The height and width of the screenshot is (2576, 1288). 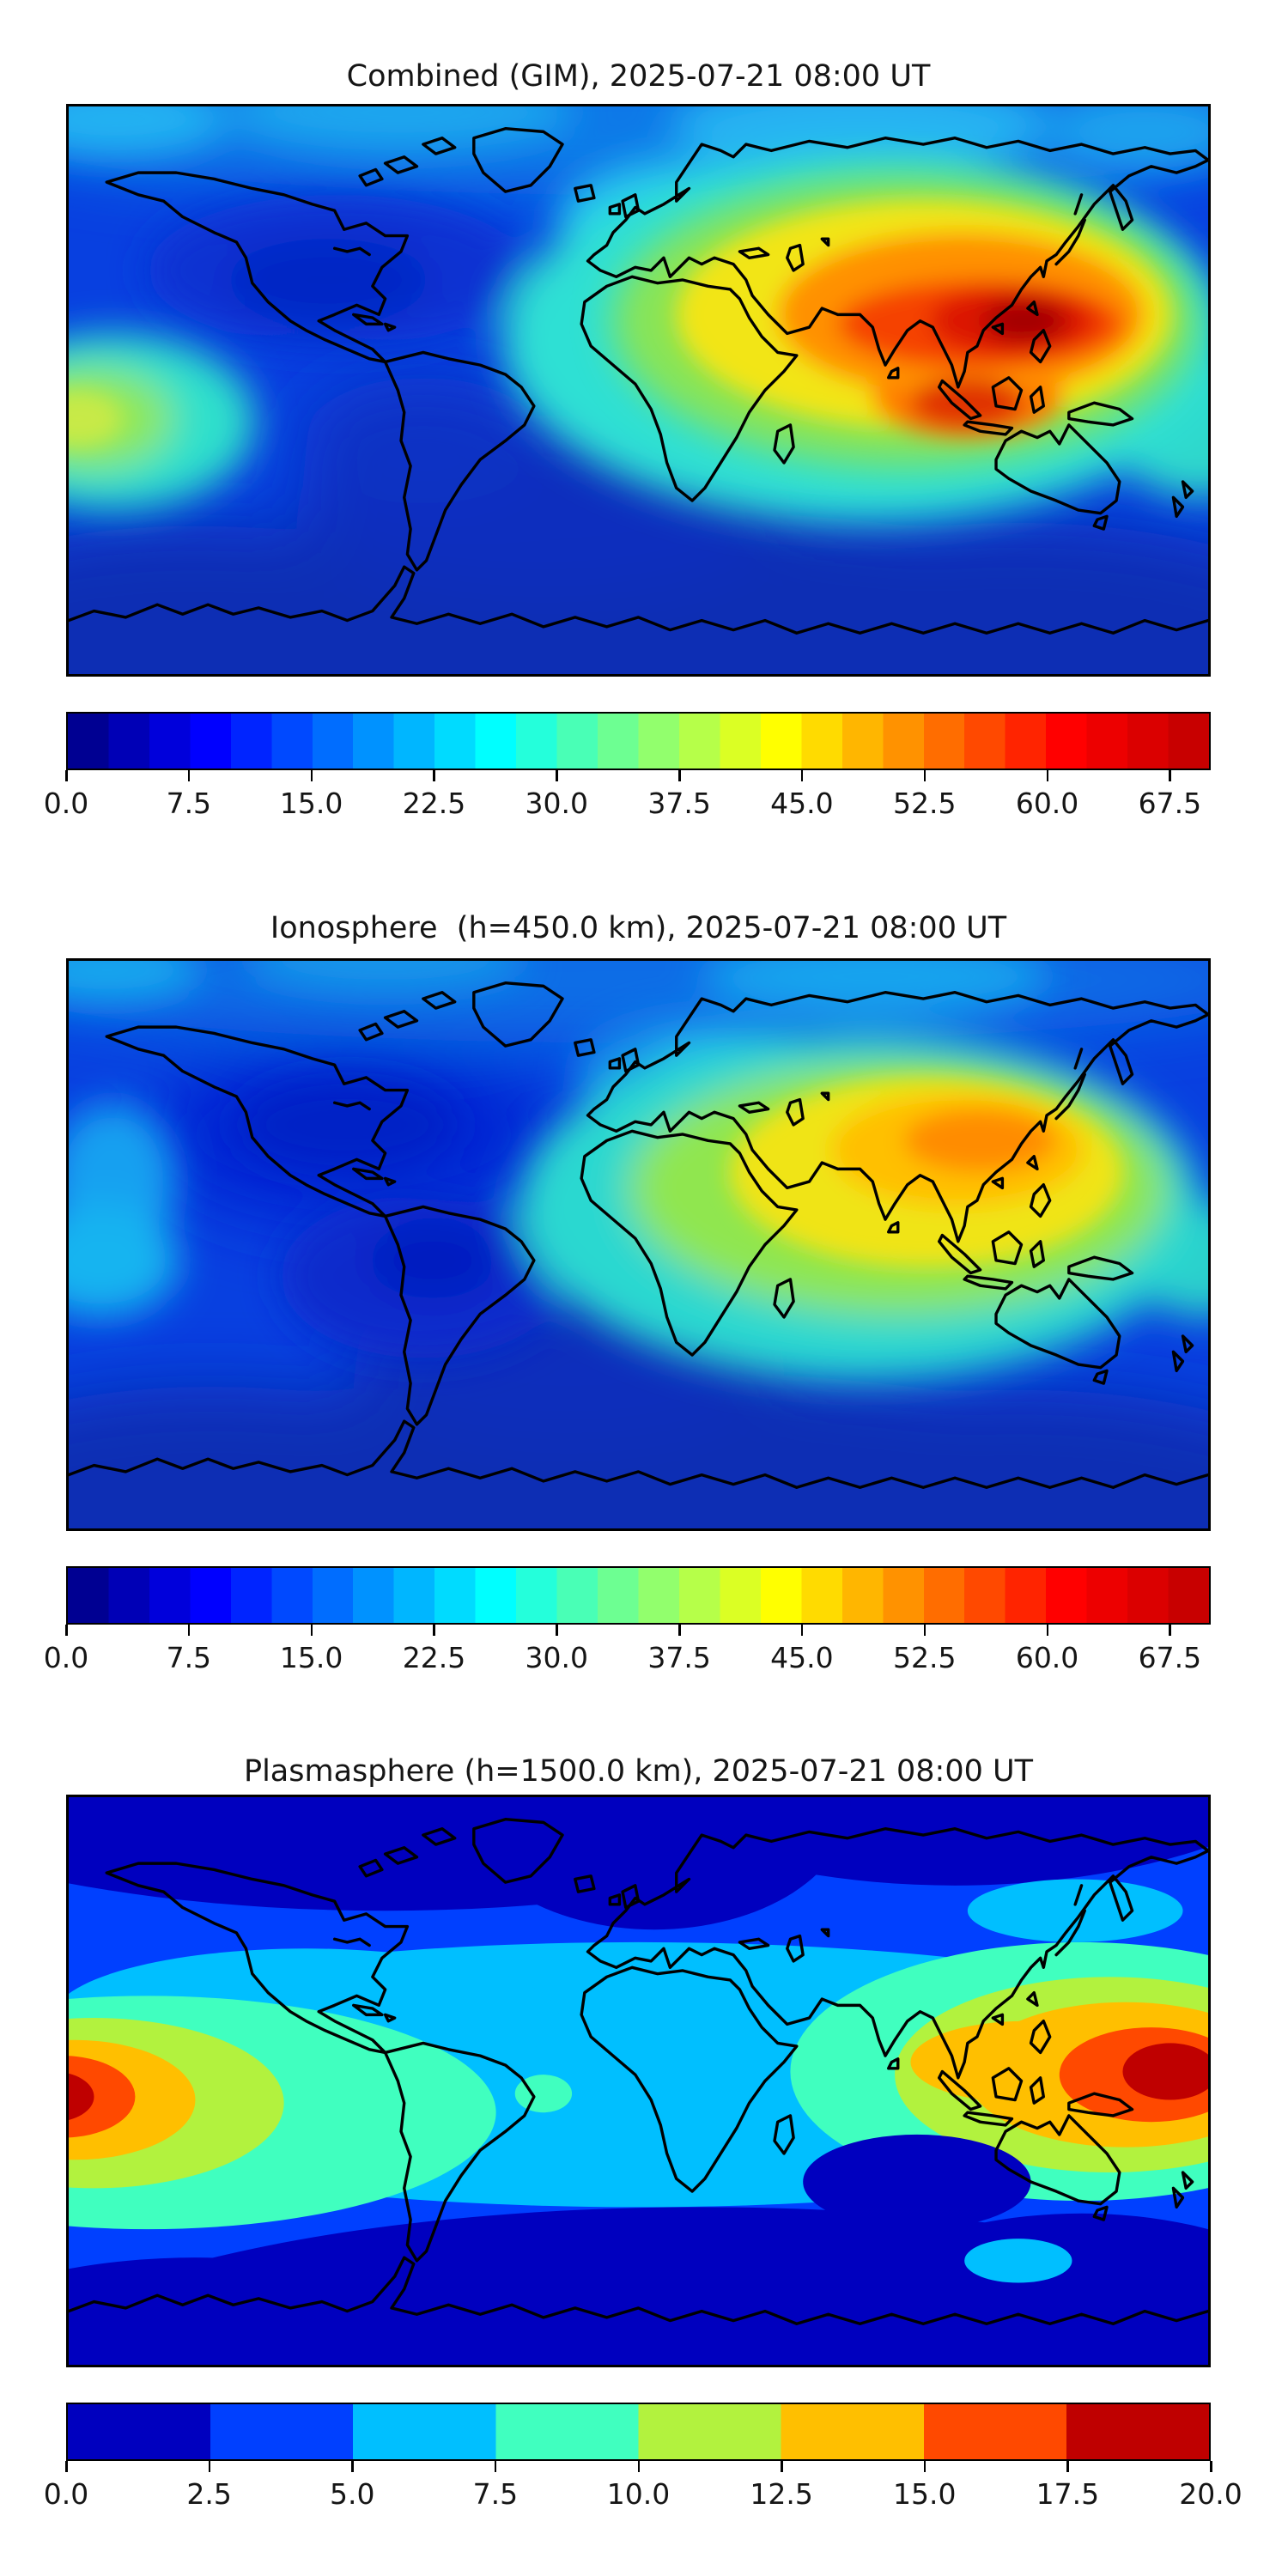 What do you see at coordinates (1068, 2494) in the screenshot?
I see `colorbar-tick-label: 17.5` at bounding box center [1068, 2494].